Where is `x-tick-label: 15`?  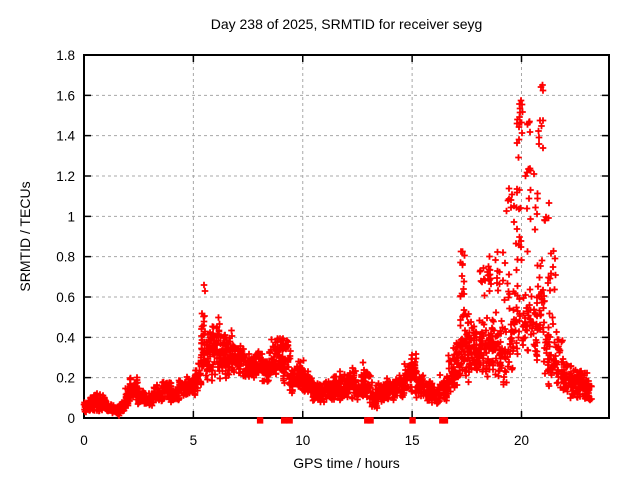
x-tick-label: 15 is located at coordinates (412, 440).